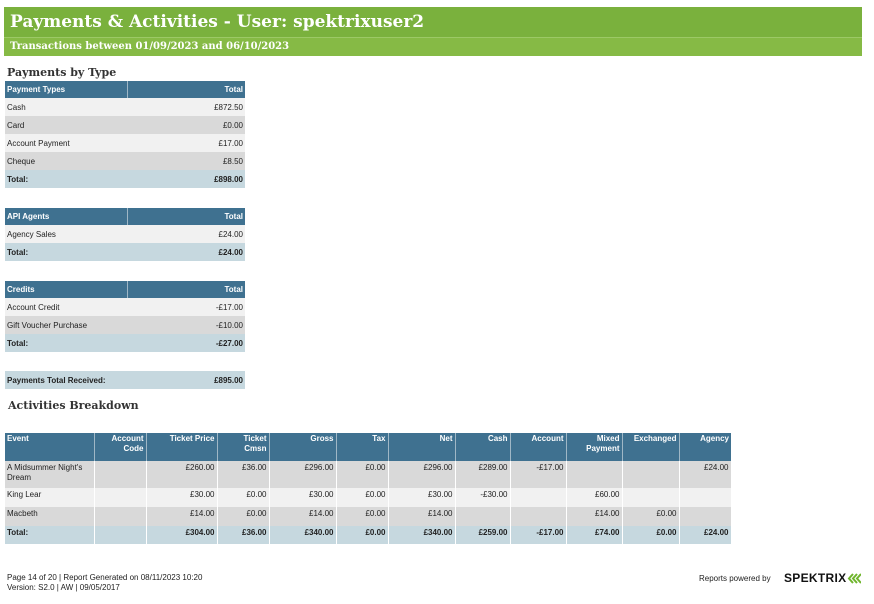 The height and width of the screenshot is (604, 874). What do you see at coordinates (538, 447) in the screenshot?
I see `column-header: Account` at bounding box center [538, 447].